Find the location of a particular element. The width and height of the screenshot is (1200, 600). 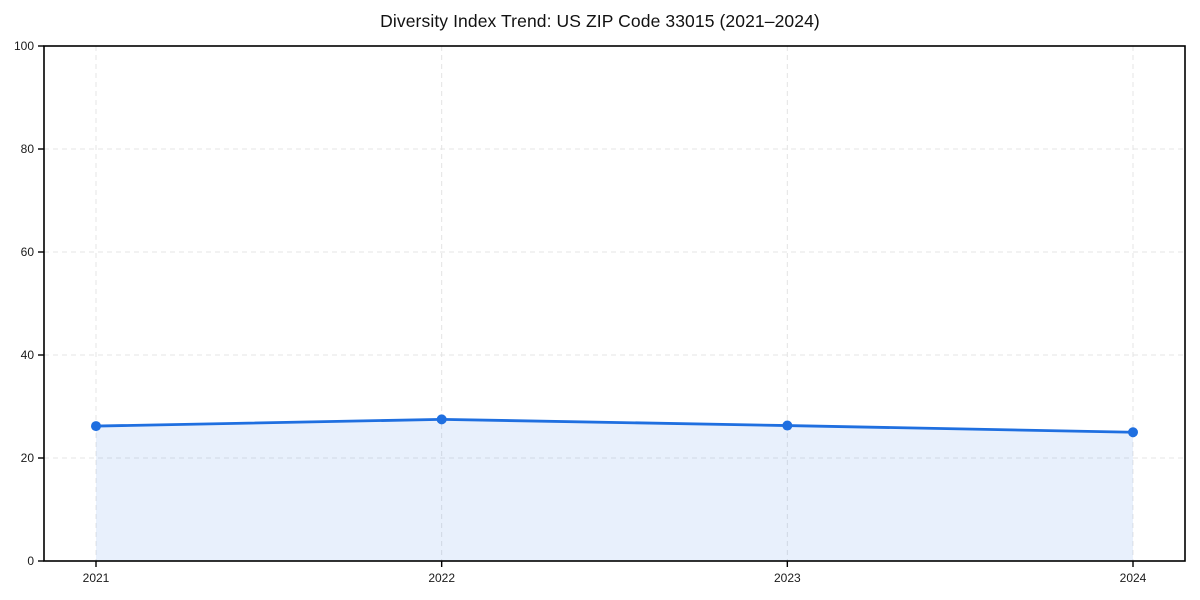

x-tick-label: 2021 is located at coordinates (96, 578).